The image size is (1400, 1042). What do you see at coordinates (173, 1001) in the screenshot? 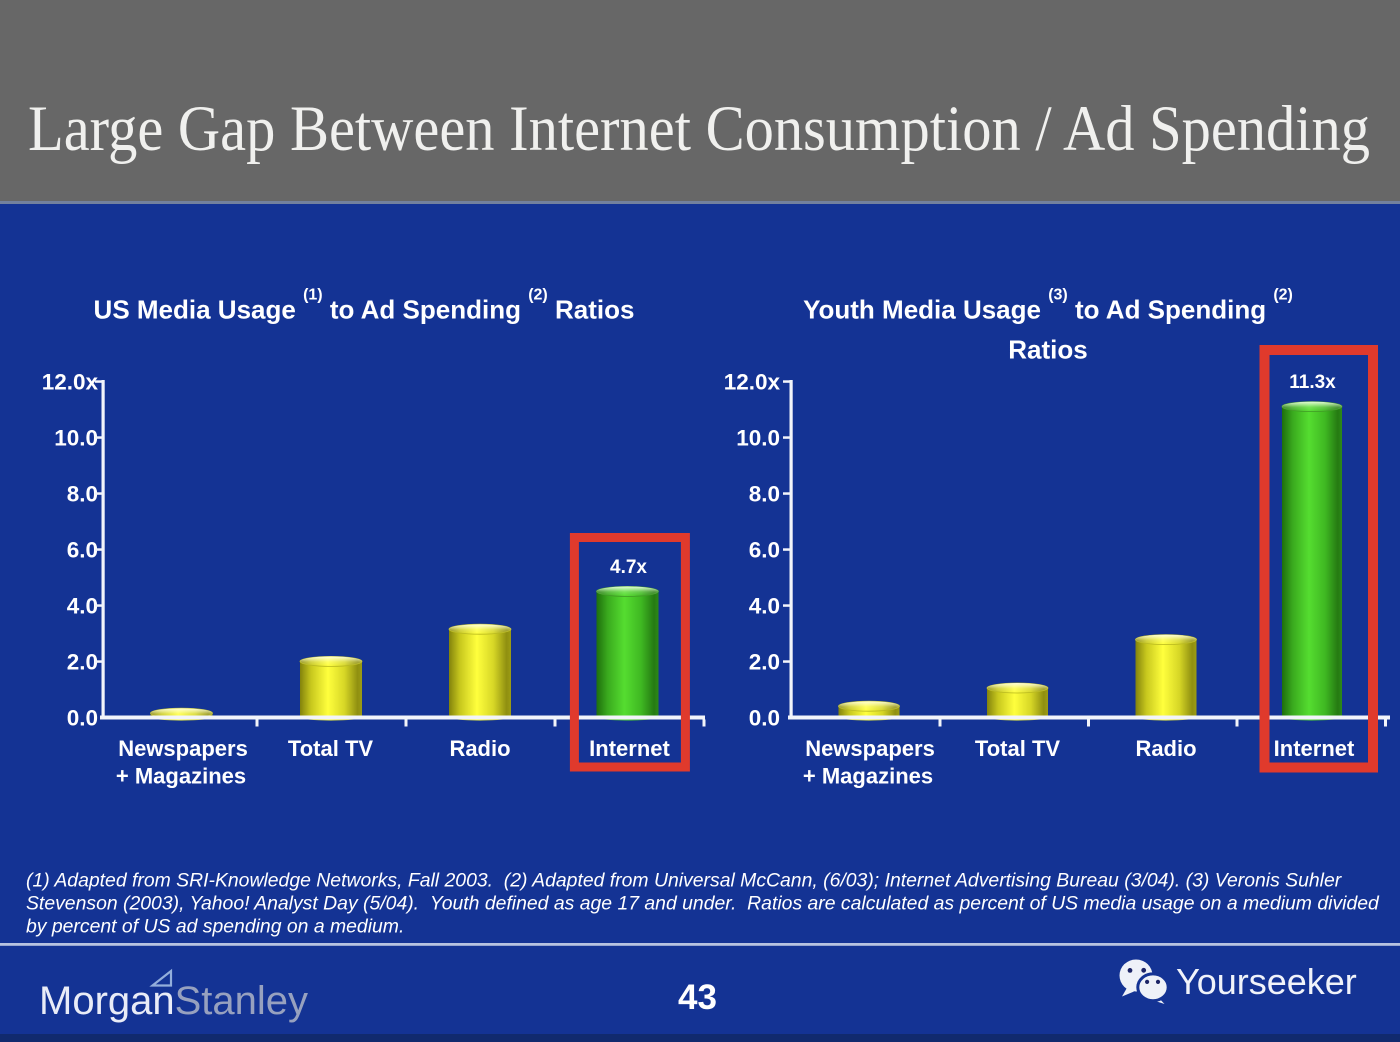
I see `svg-text: MorganStanley` at bounding box center [173, 1001].